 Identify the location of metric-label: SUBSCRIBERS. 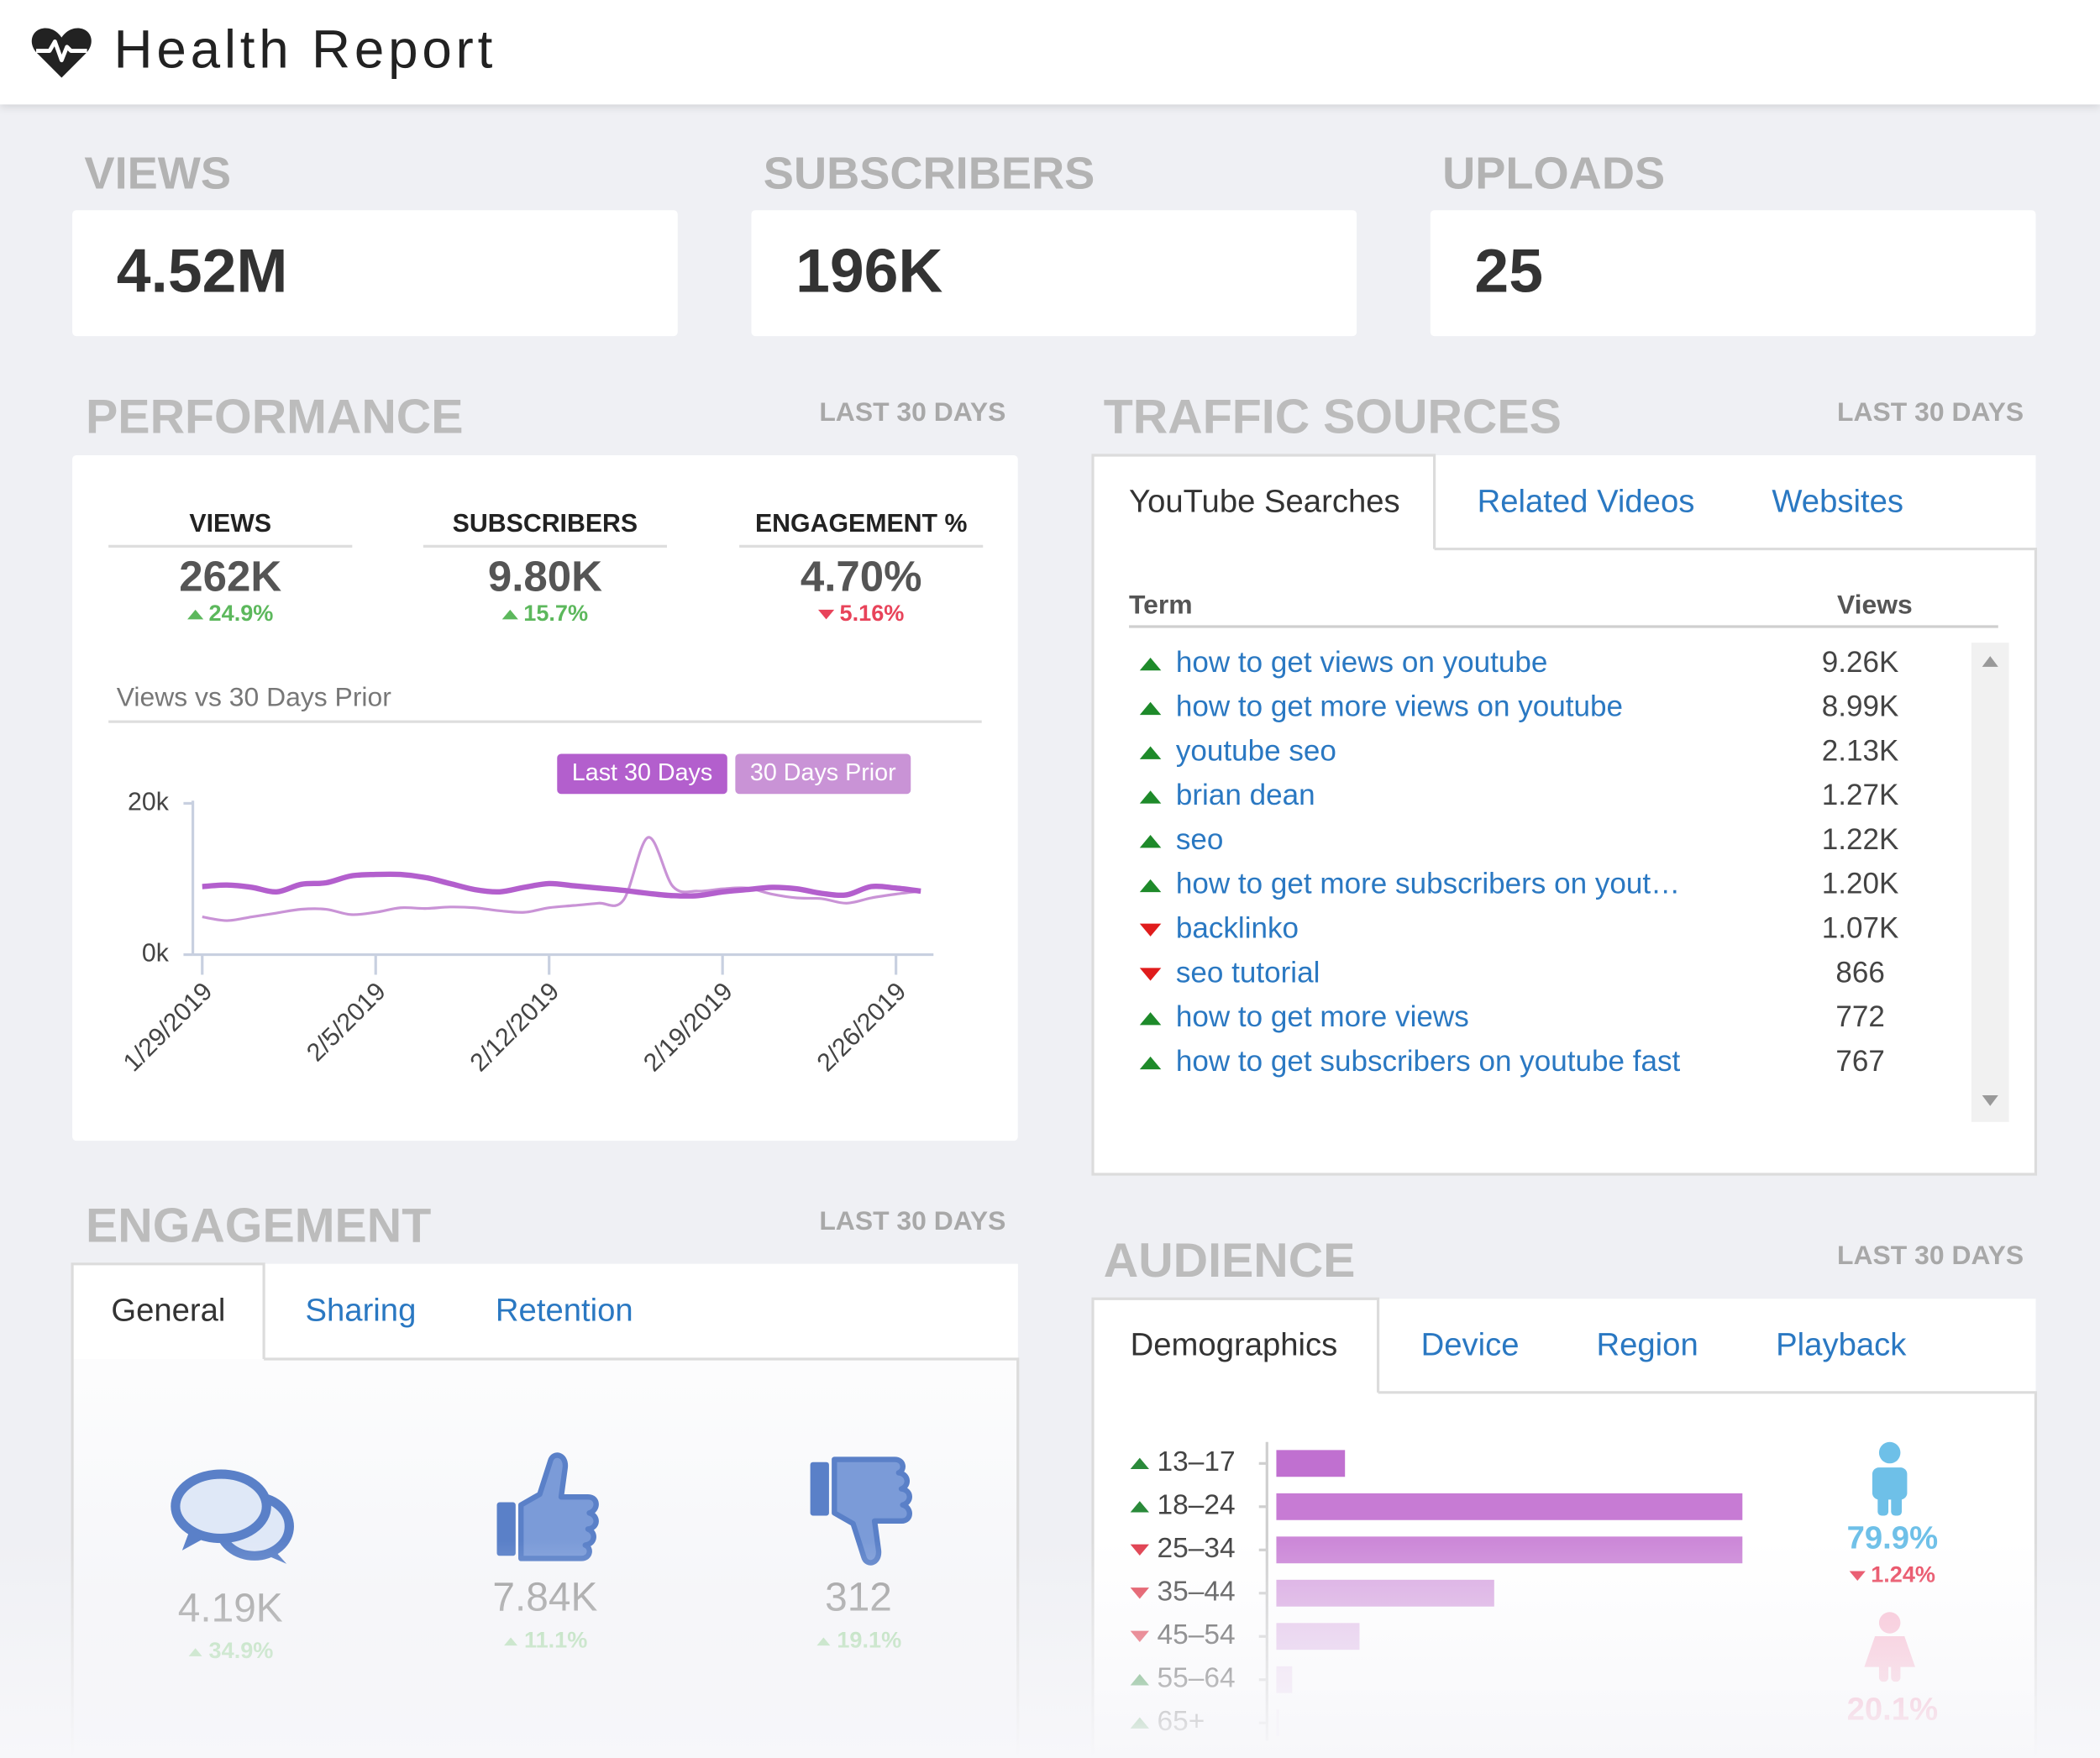
(545, 524).